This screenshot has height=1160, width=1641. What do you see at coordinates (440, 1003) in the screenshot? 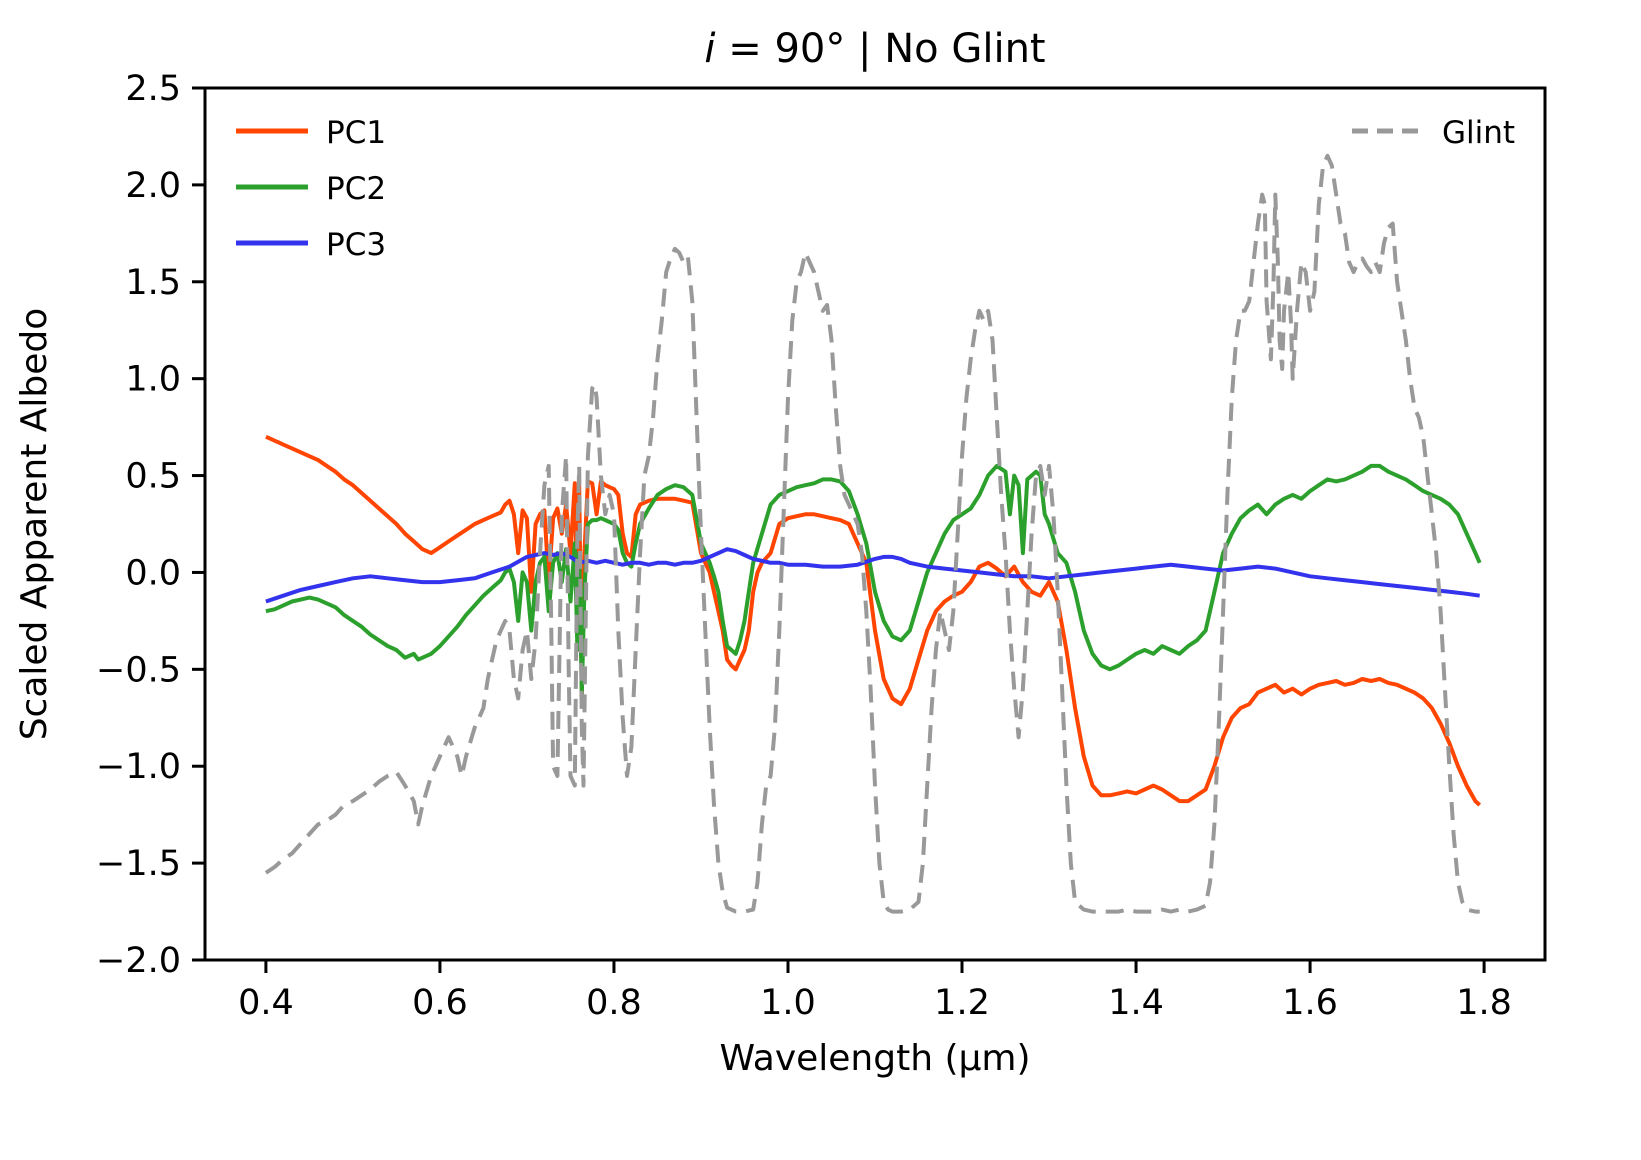
I see `x-tick-label: 0.6` at bounding box center [440, 1003].